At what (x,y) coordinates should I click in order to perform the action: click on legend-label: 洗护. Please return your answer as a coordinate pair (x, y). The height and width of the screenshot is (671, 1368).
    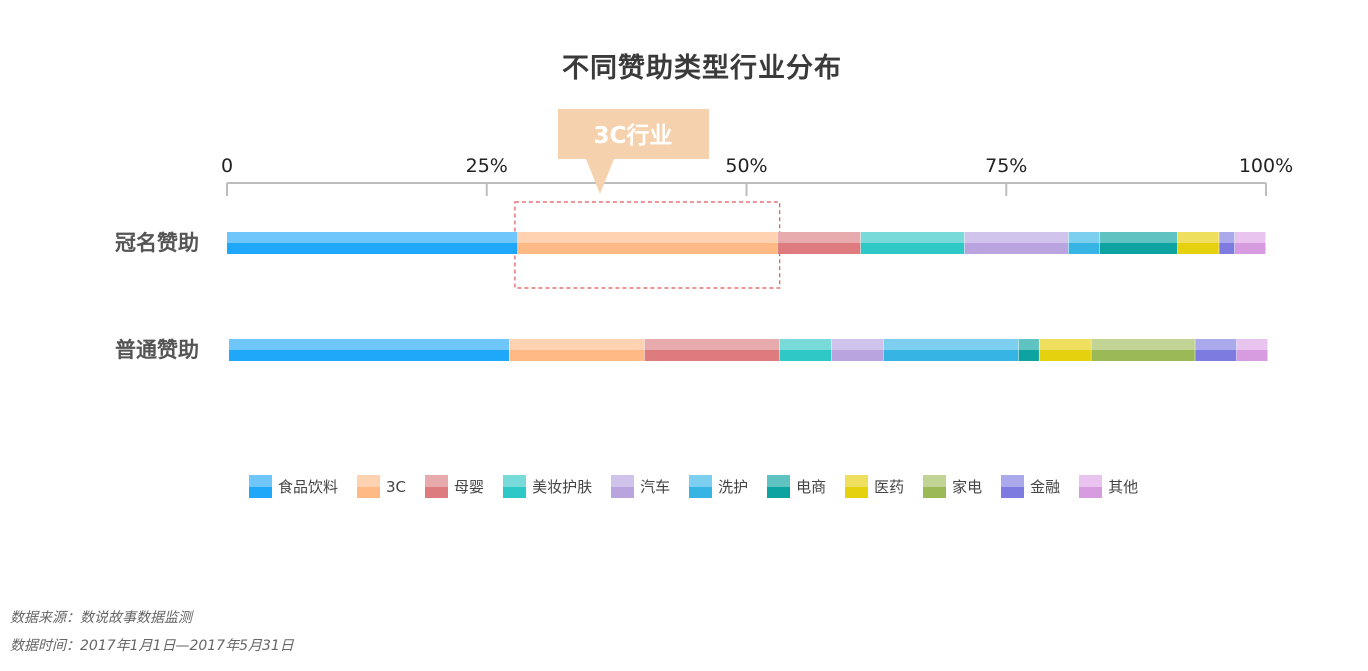
    Looking at the image, I should click on (733, 487).